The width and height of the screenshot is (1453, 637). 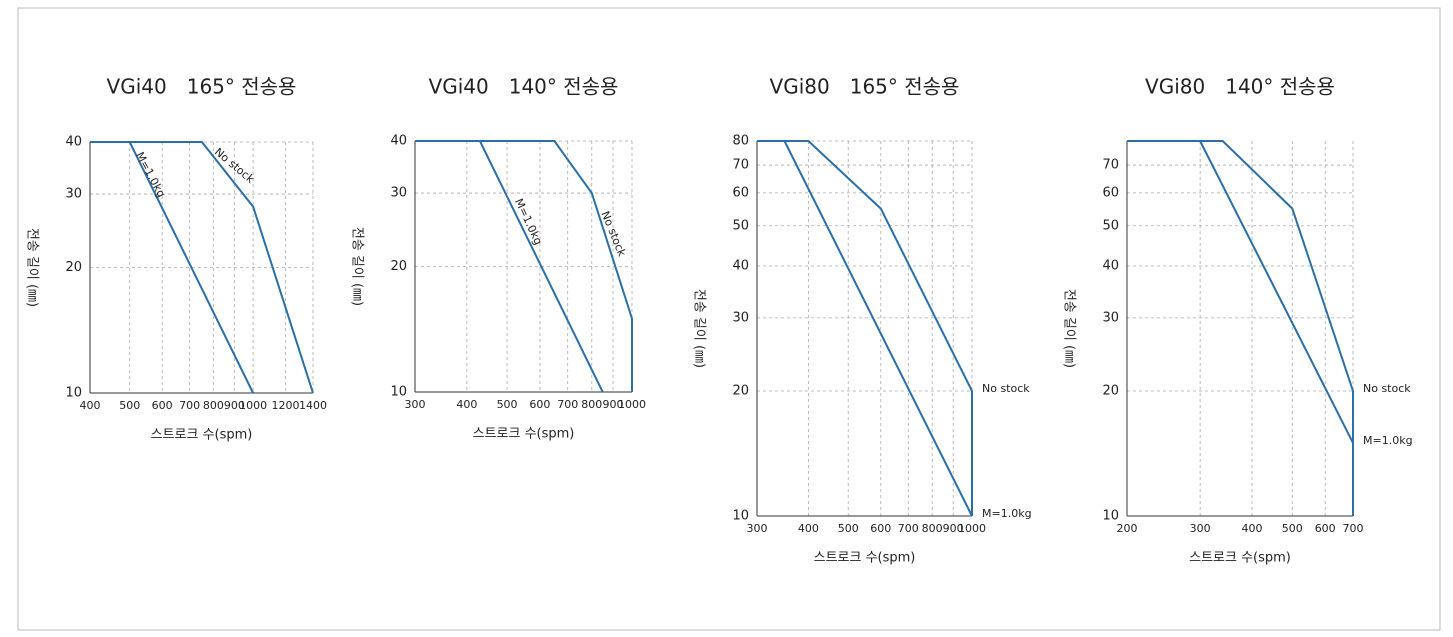 What do you see at coordinates (524, 87) in the screenshot?
I see `chart-title: VGi40 140° 전송용` at bounding box center [524, 87].